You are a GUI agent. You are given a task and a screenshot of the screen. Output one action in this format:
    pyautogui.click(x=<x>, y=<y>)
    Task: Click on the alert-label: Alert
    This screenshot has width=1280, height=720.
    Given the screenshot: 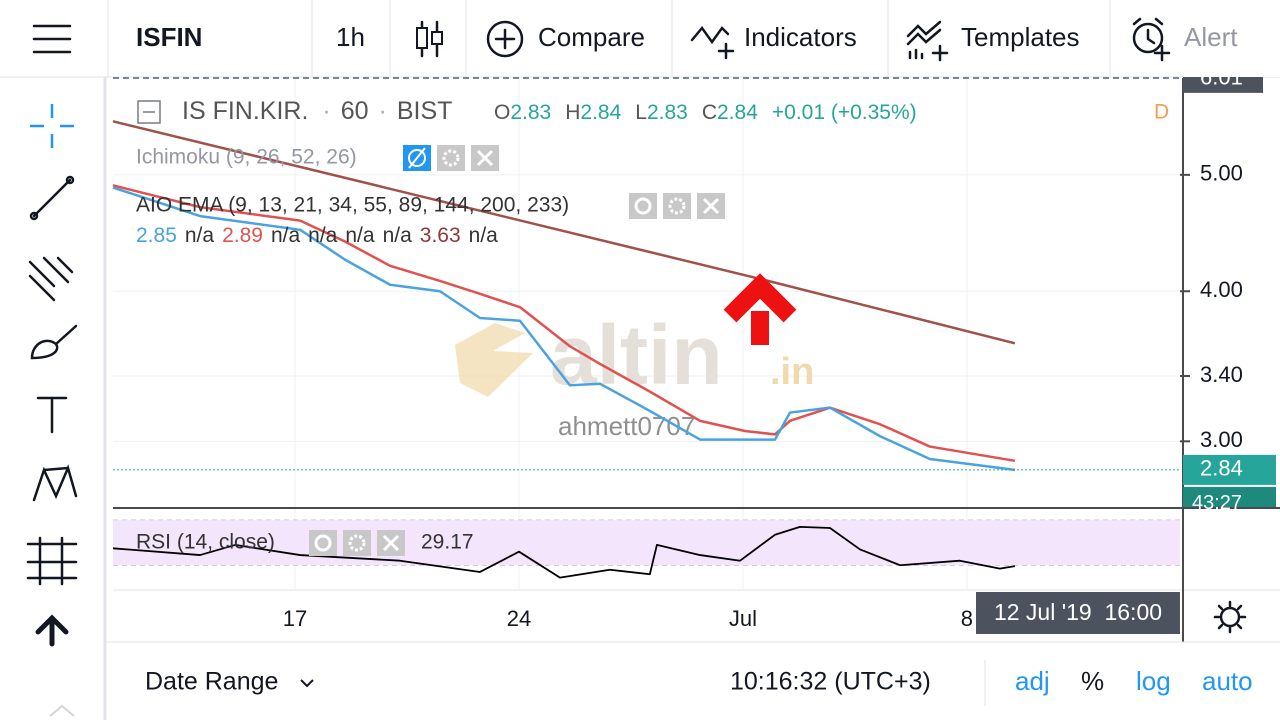 What is the action you would take?
    pyautogui.click(x=1211, y=37)
    